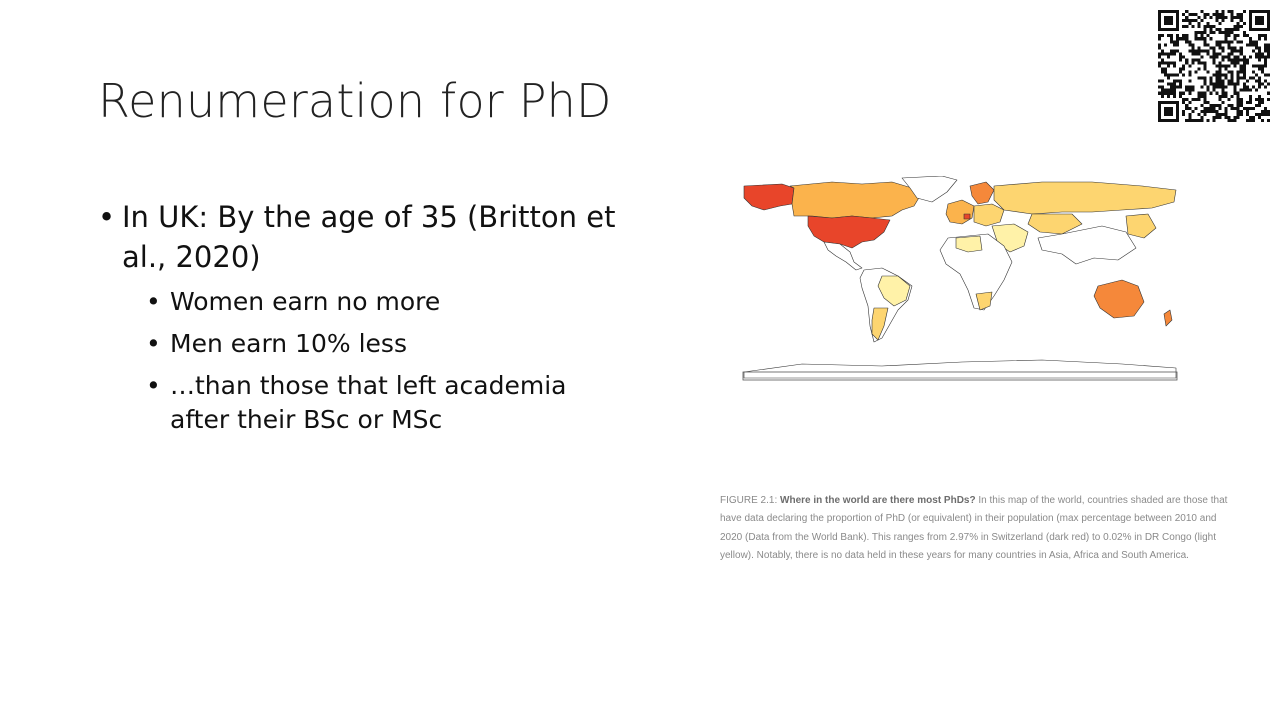 This screenshot has width=1280, height=720. I want to click on map-region-switzerland, so click(967, 216).